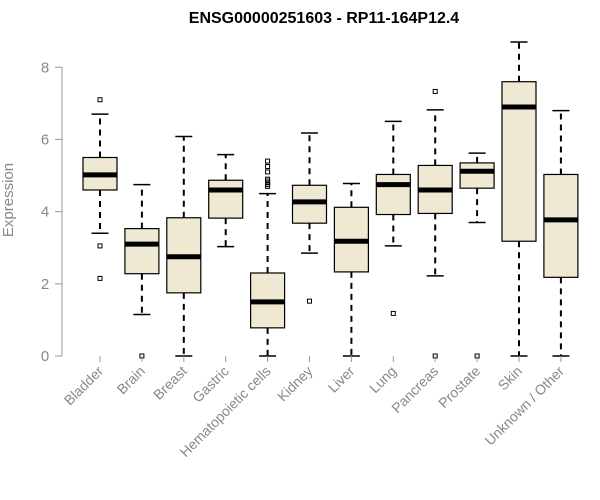 The height and width of the screenshot is (500, 600). What do you see at coordinates (100, 189) in the screenshot?
I see `box-bladder` at bounding box center [100, 189].